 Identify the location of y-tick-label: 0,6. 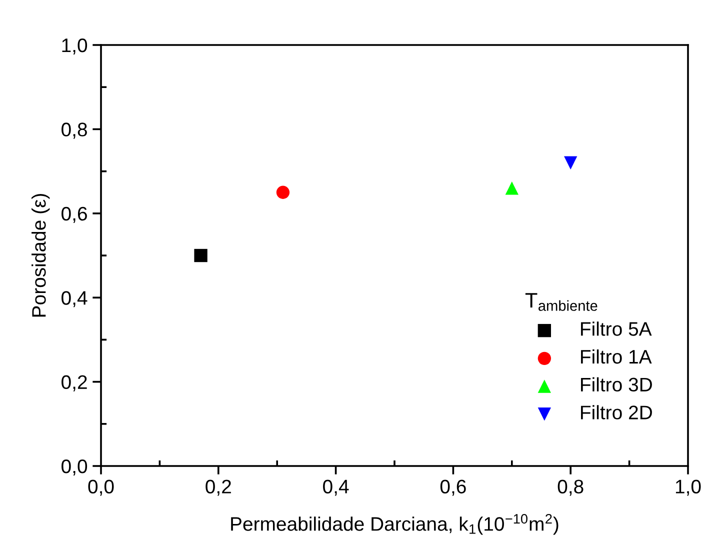
(74, 214).